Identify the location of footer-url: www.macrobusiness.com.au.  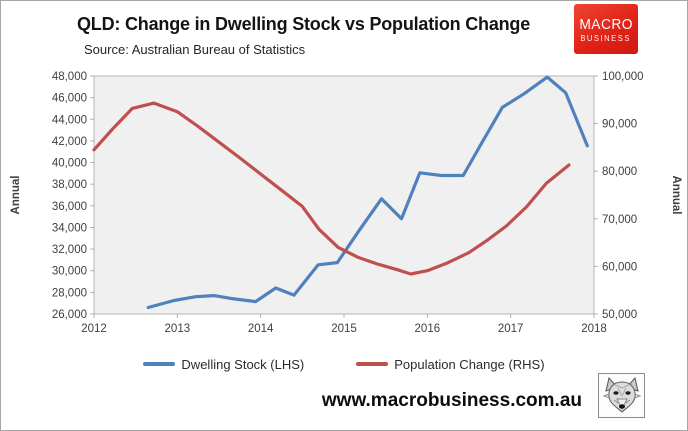
(451, 400).